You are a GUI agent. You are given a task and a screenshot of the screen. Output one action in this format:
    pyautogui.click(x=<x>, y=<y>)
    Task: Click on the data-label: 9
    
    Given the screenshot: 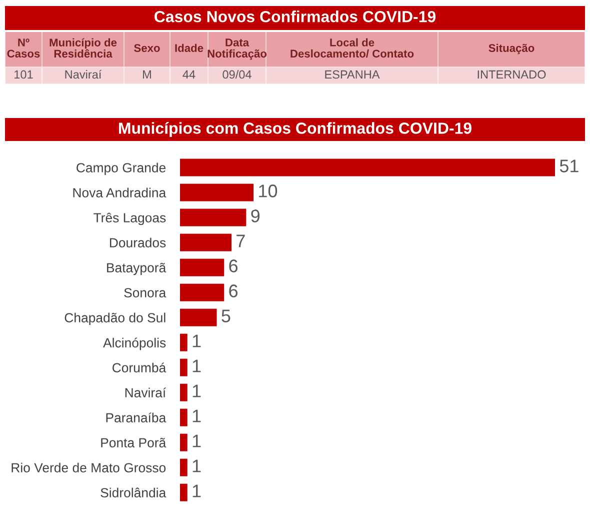 What is the action you would take?
    pyautogui.click(x=255, y=216)
    